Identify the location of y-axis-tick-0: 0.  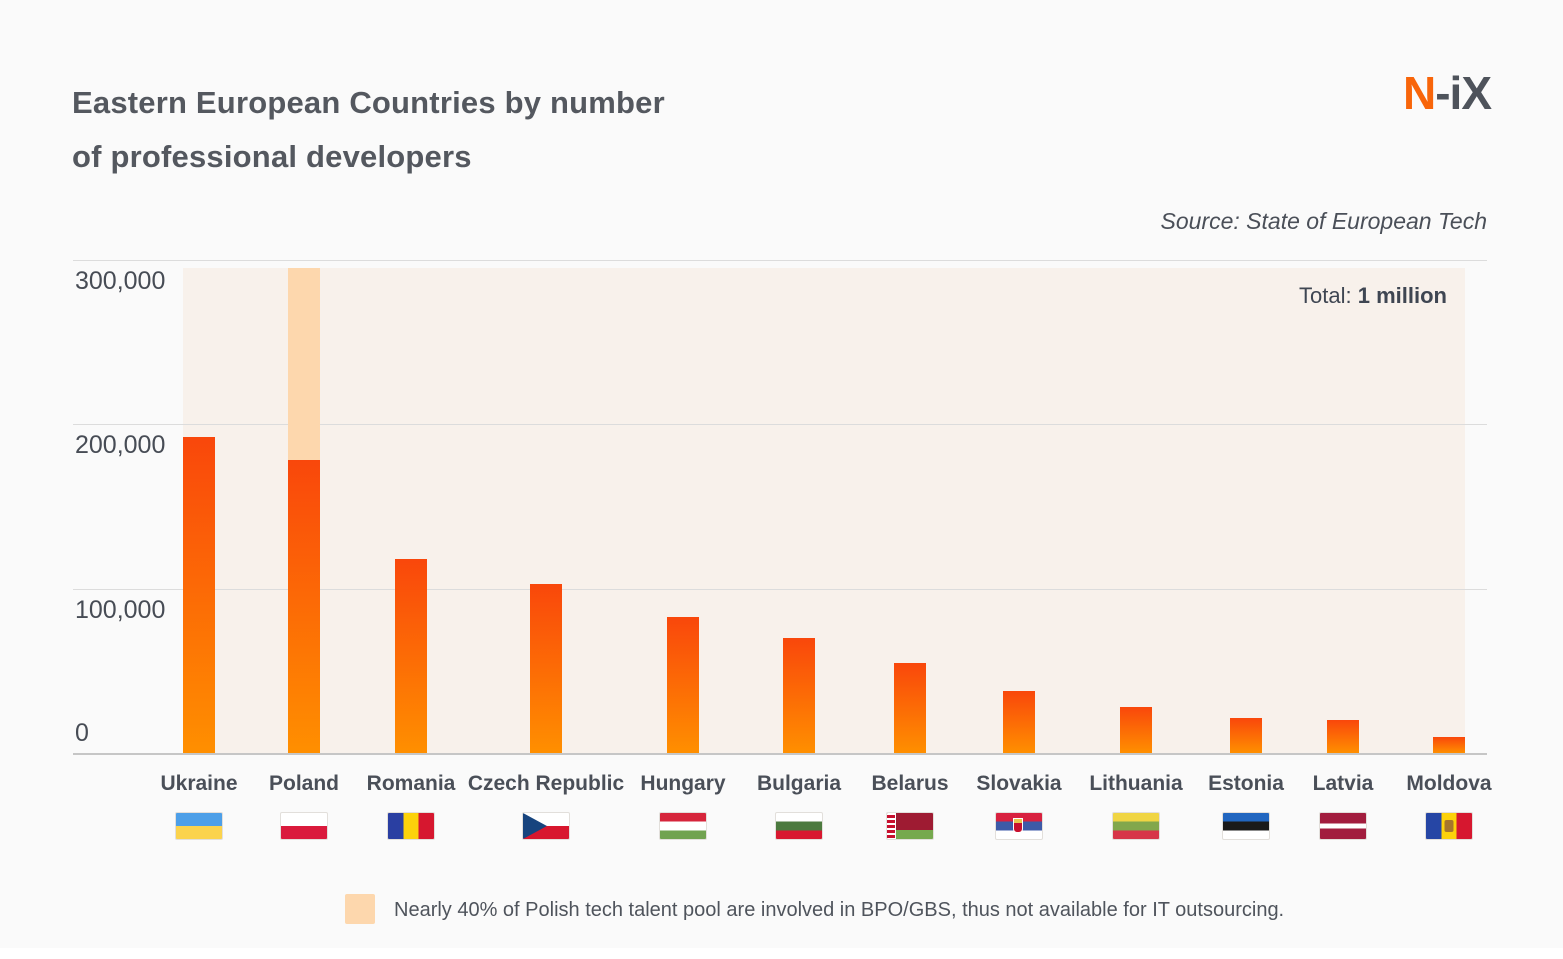
(82, 733).